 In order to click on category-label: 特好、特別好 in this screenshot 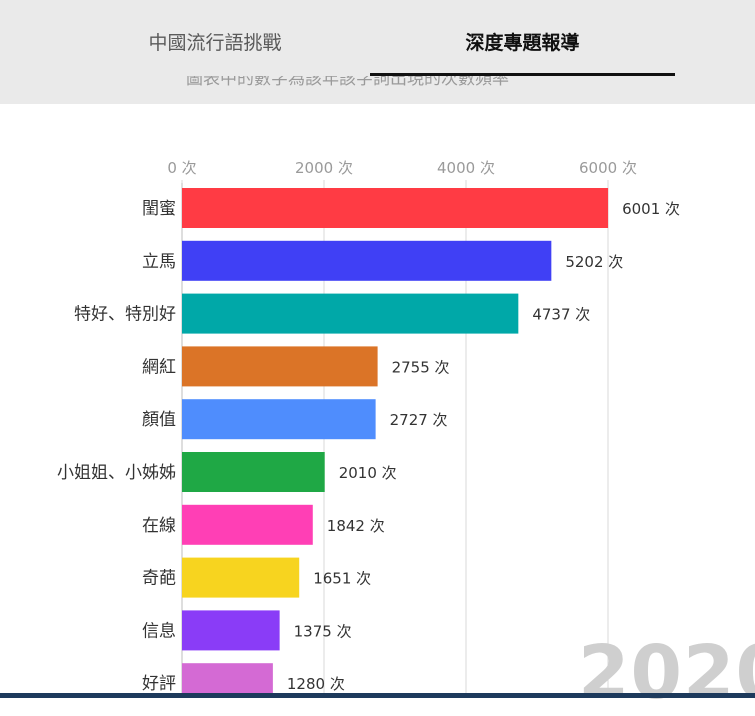, I will do `click(125, 315)`.